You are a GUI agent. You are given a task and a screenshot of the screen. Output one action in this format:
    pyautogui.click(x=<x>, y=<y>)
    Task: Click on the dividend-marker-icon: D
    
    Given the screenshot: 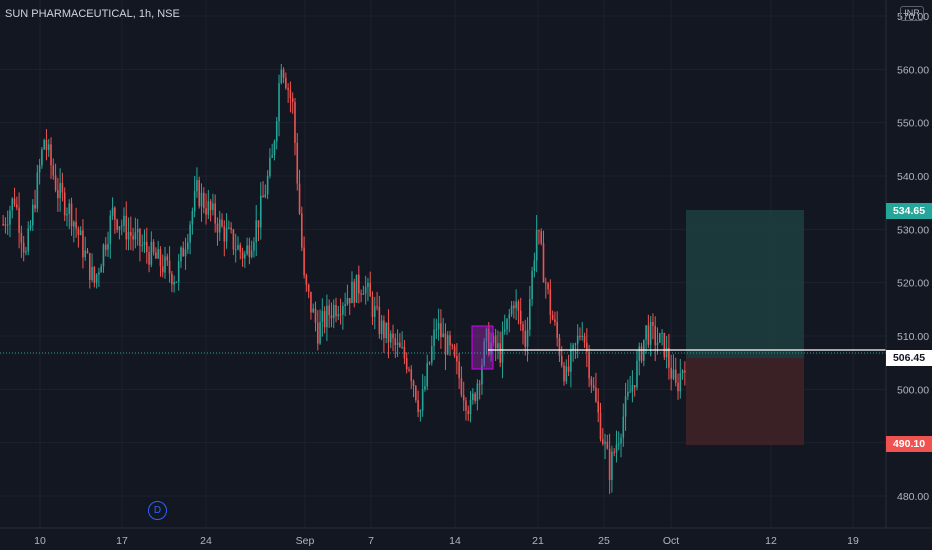 What is the action you would take?
    pyautogui.click(x=157, y=510)
    